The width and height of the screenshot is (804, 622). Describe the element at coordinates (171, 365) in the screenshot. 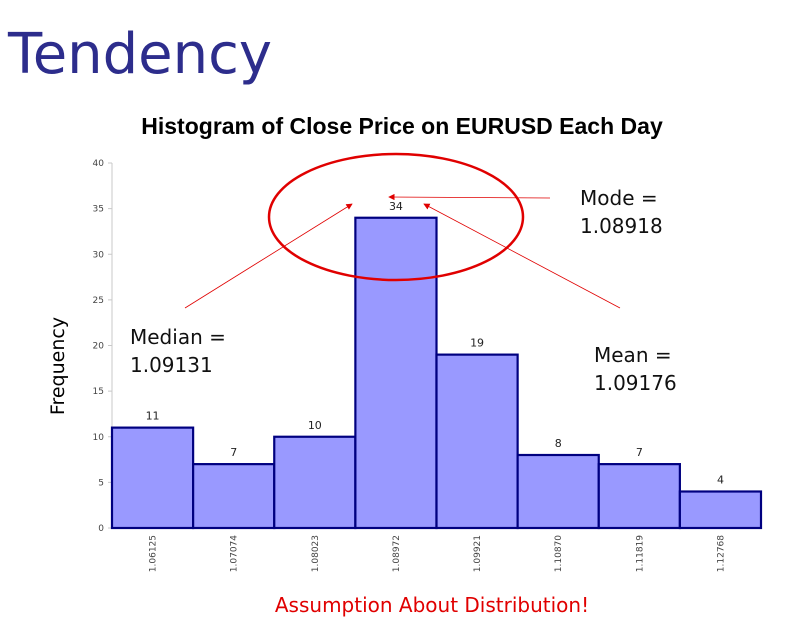

I see `median-value: 1.09131` at that location.